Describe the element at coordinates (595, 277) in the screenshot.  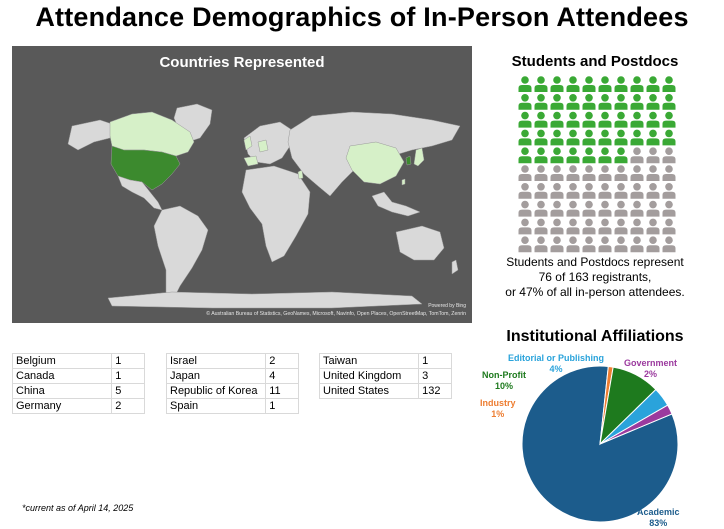
I see `students-line-2: 76 of 163 registrants,` at that location.